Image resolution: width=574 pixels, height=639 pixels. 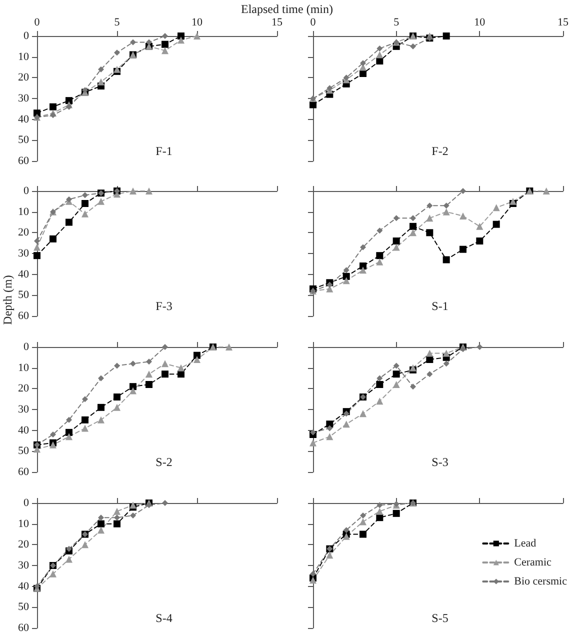 What do you see at coordinates (24, 316) in the screenshot?
I see `y-tick-label: 60` at bounding box center [24, 316].